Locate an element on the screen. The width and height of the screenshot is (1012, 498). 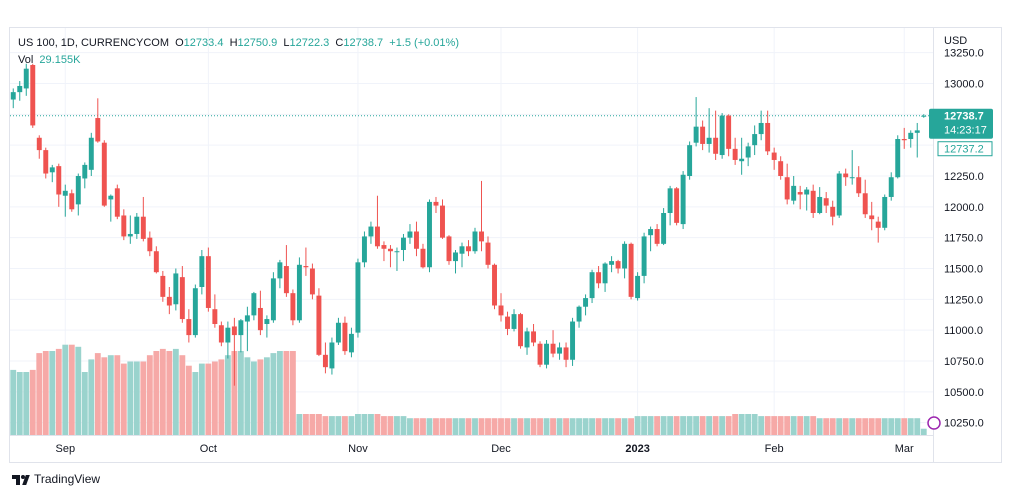
symbol-label: US 100, 1D, CURRENCYCOM is located at coordinates (93, 43).